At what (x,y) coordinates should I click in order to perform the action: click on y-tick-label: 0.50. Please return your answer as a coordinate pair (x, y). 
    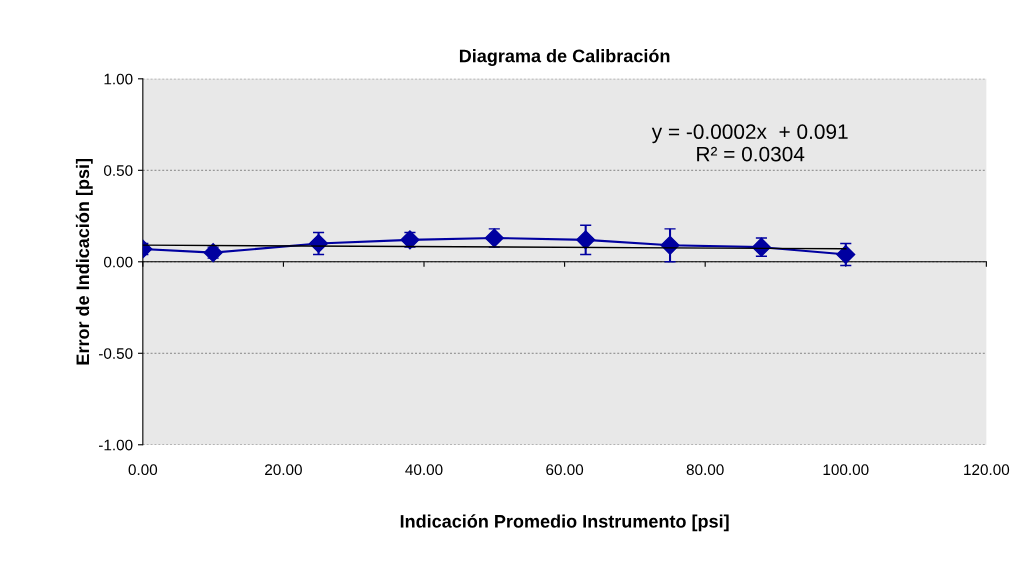
    Looking at the image, I should click on (118, 170).